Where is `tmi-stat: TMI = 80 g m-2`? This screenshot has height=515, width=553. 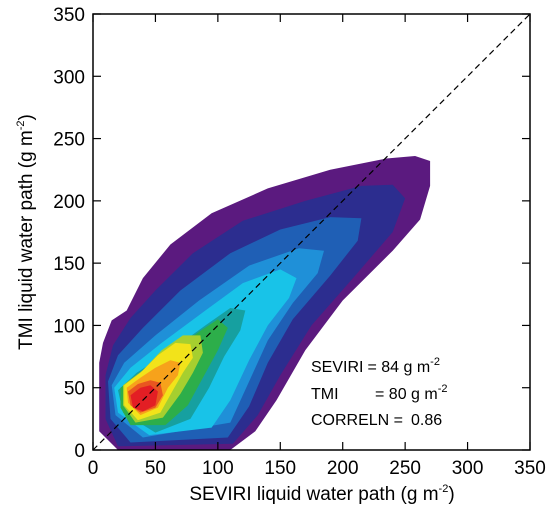 tmi-stat: TMI = 80 g m-2 is located at coordinates (379, 393).